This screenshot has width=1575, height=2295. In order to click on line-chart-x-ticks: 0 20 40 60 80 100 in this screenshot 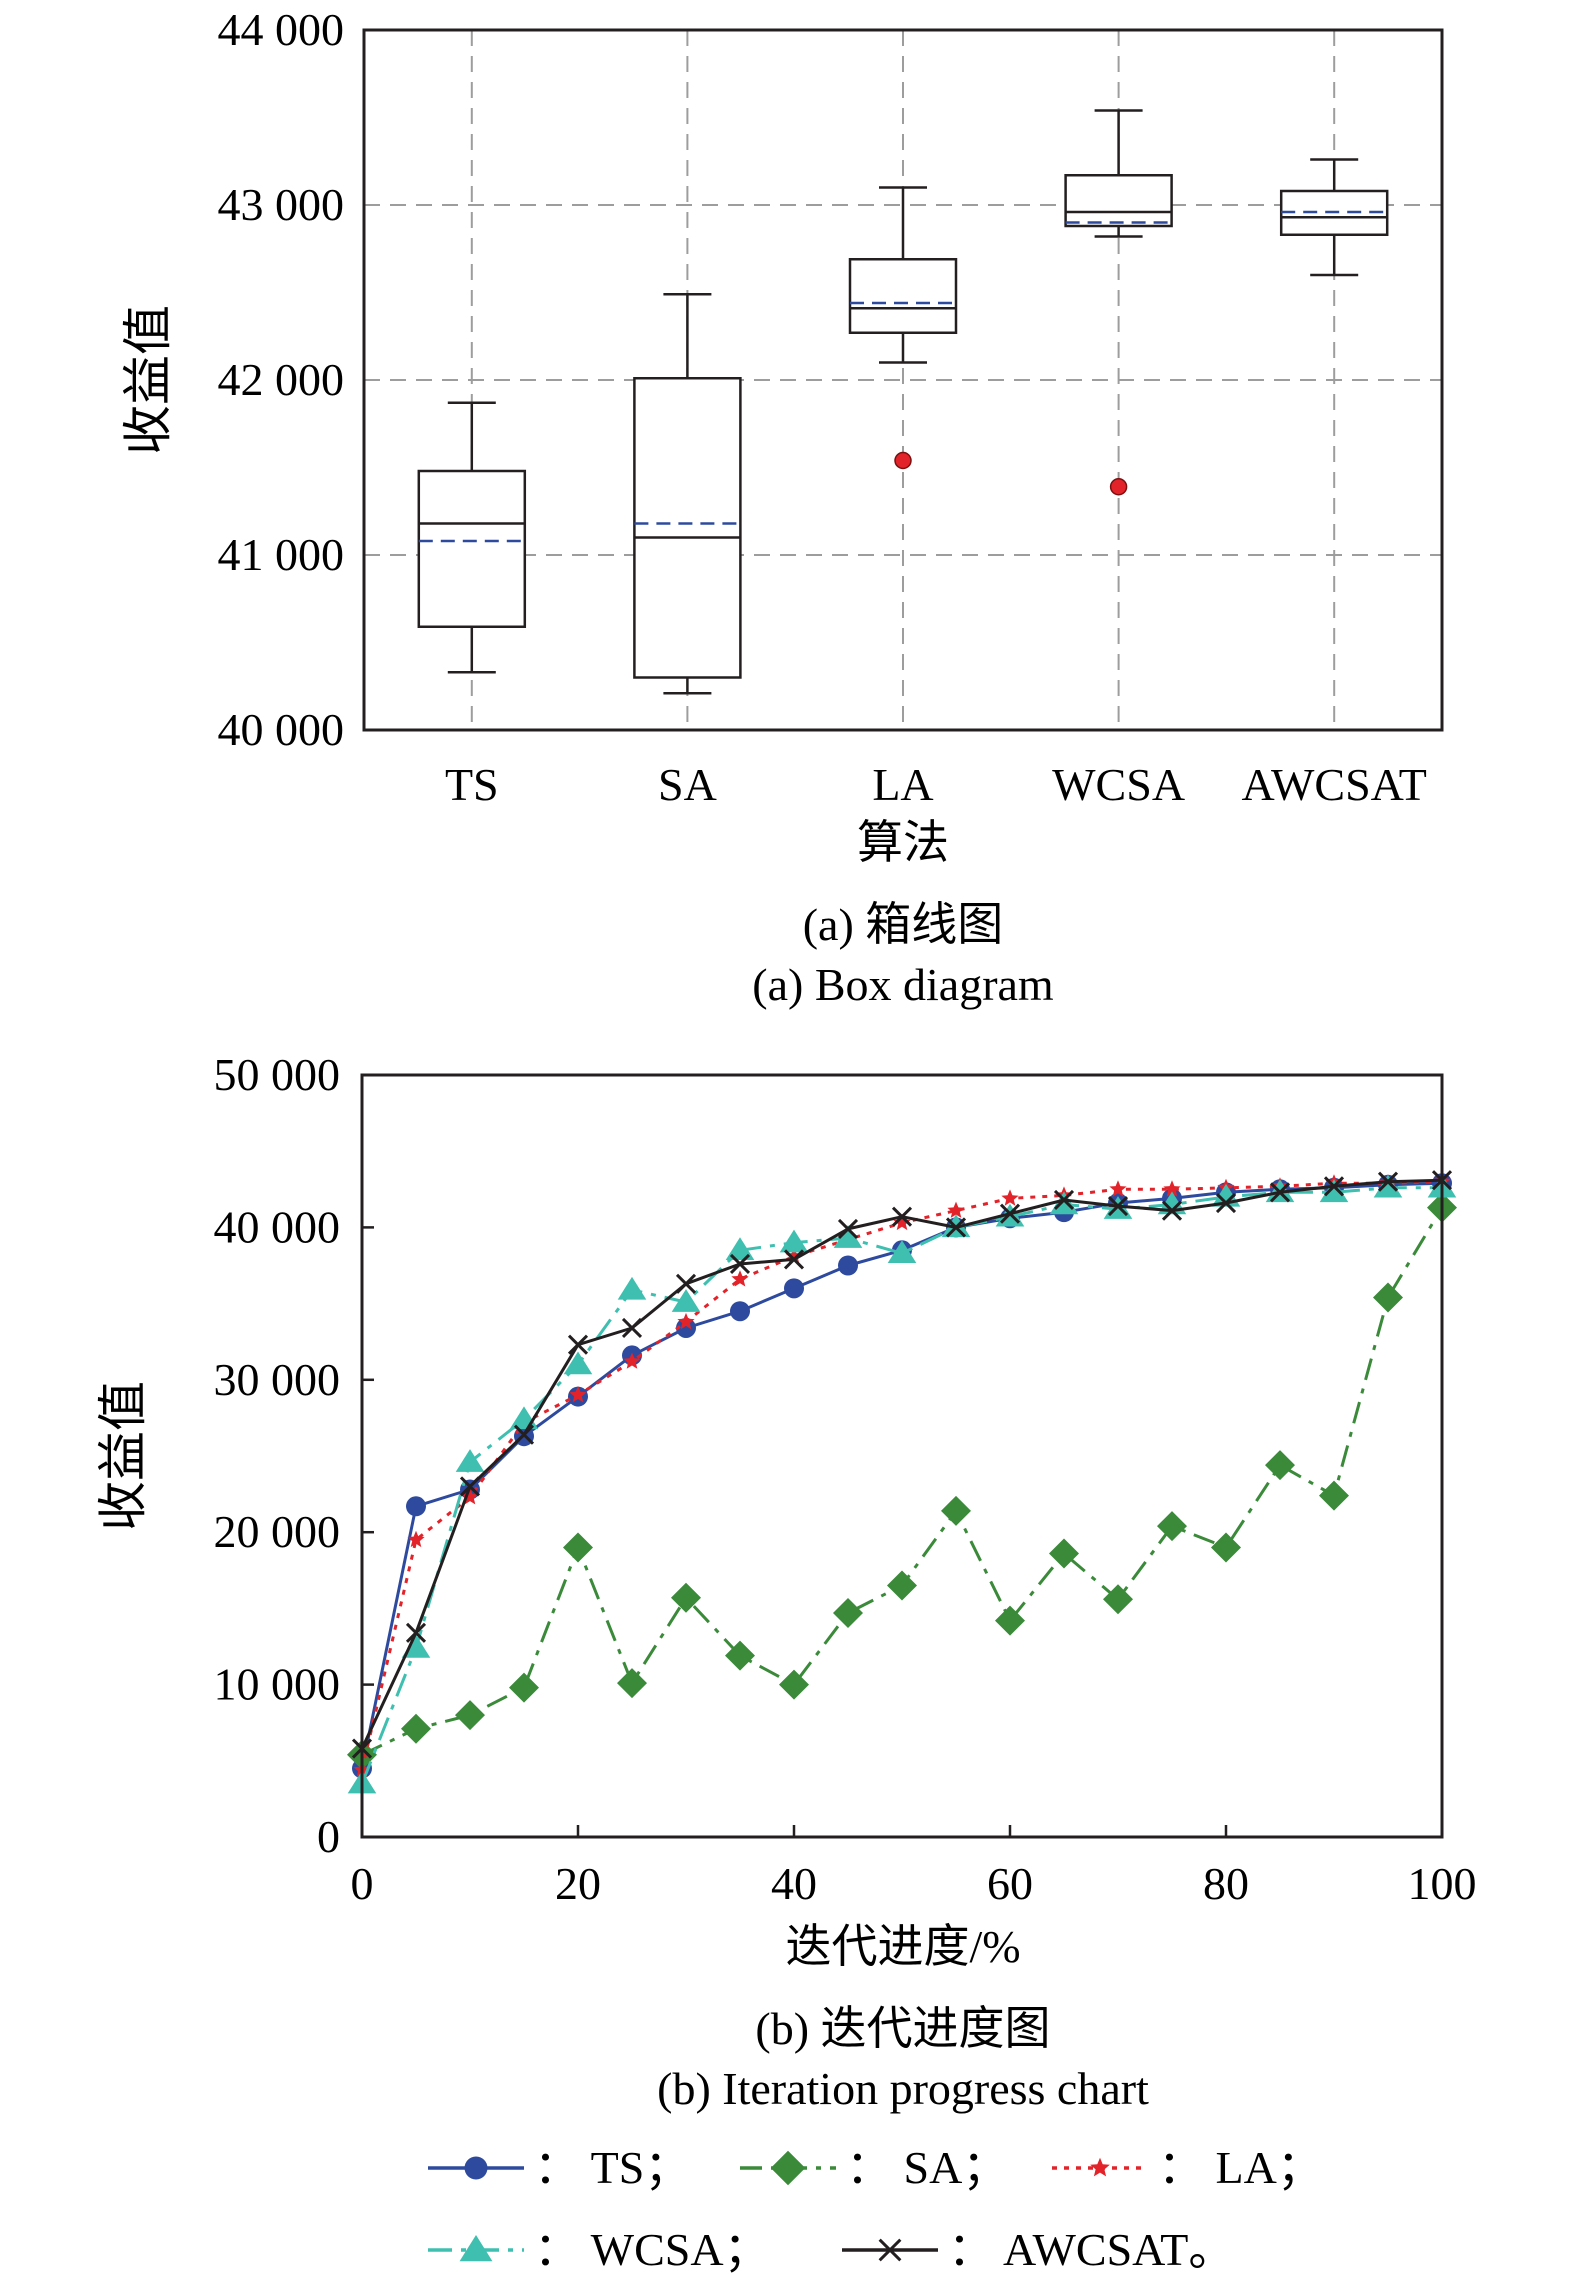, I will do `click(914, 1867)`.